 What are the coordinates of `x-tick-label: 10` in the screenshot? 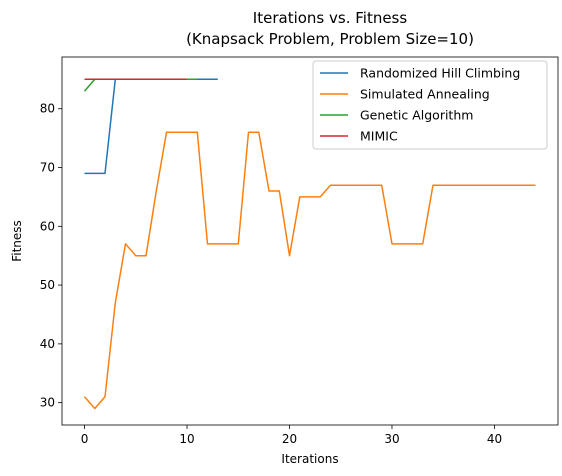 It's located at (186, 439).